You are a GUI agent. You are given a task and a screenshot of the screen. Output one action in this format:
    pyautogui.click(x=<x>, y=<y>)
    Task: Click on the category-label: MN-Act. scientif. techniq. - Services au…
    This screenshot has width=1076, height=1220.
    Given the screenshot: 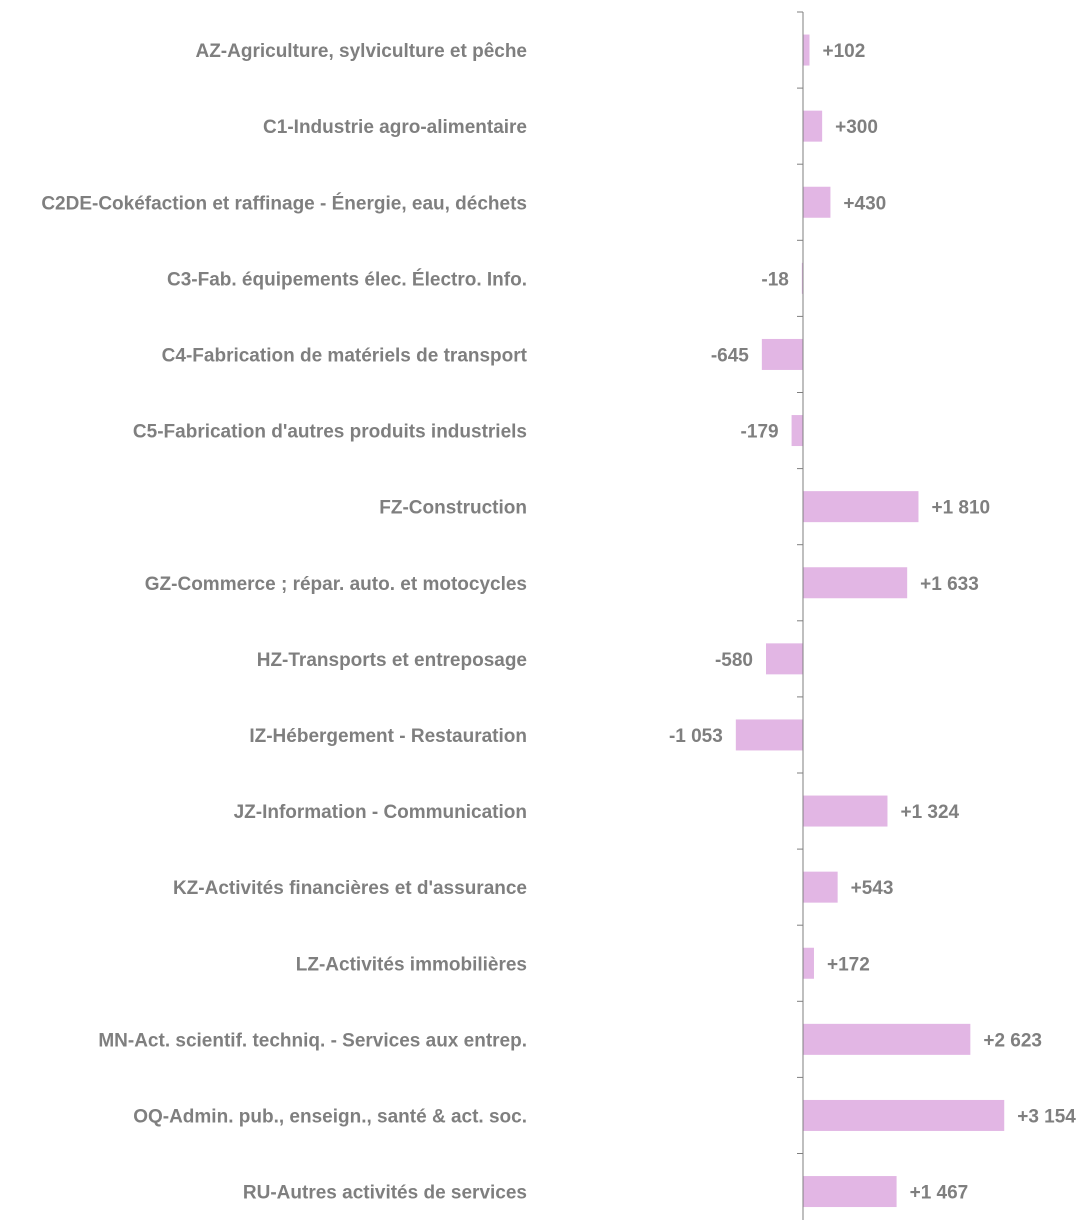 What is the action you would take?
    pyautogui.click(x=312, y=1040)
    